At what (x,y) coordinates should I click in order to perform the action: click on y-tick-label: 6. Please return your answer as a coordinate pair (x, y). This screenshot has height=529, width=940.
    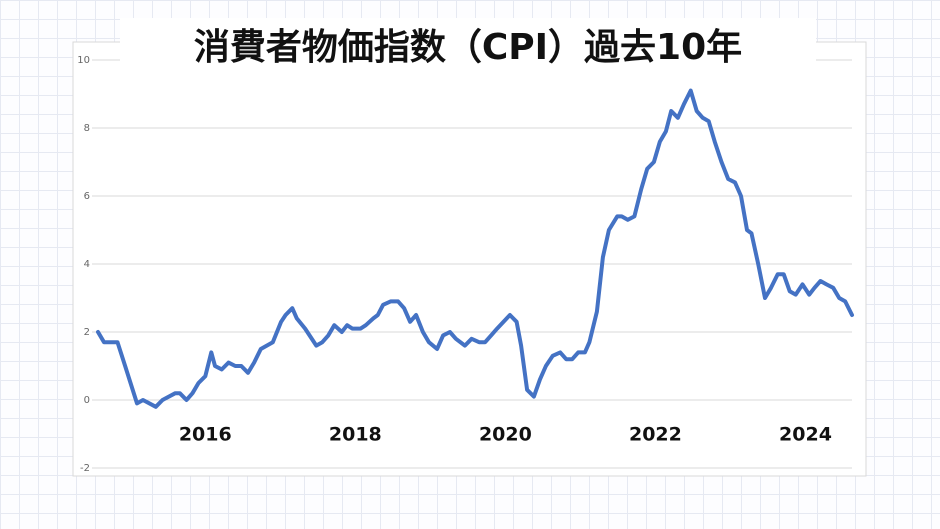
    Looking at the image, I should click on (87, 196).